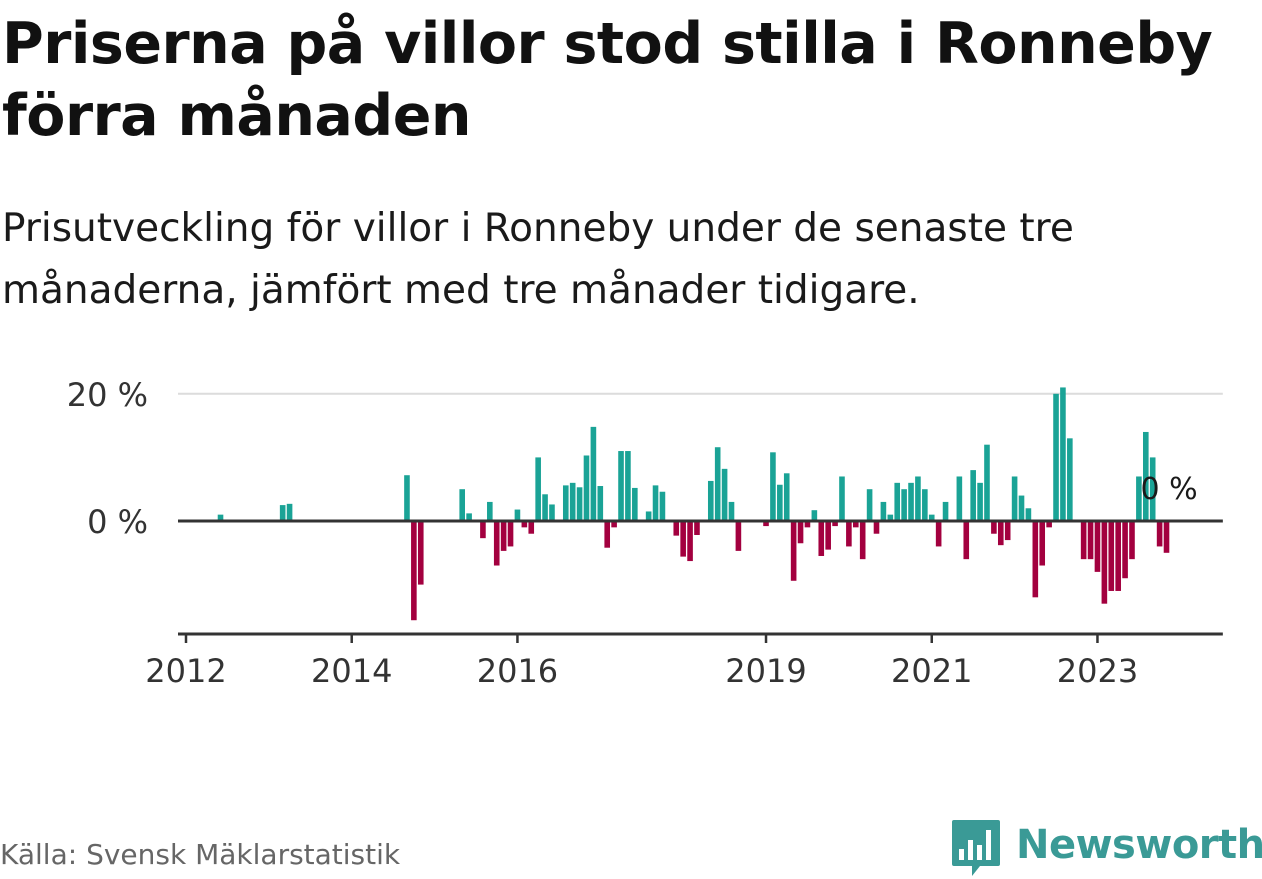 The width and height of the screenshot is (1262, 879). Describe the element at coordinates (1169, 489) in the screenshot. I see `last-value-label: 0 %` at that location.